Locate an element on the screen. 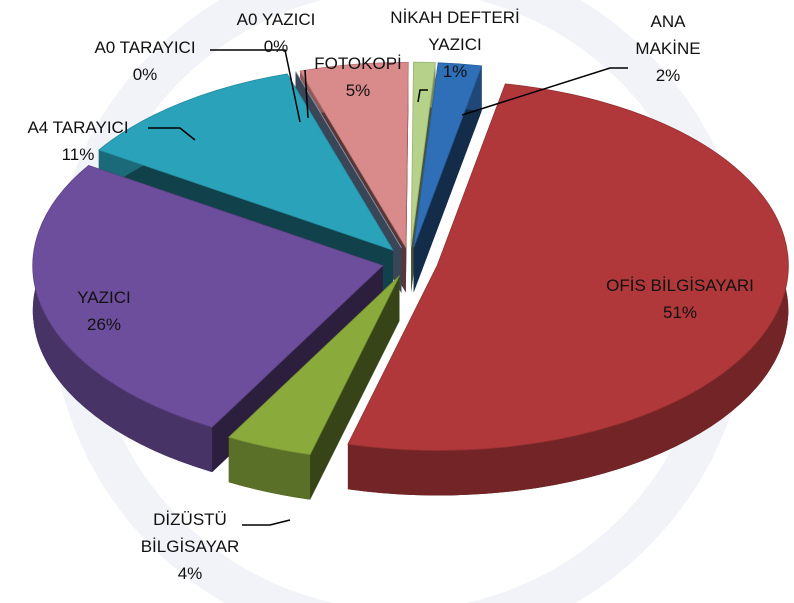 The image size is (794, 603). data-label: A0 YAZICI 0% is located at coordinates (276, 33).